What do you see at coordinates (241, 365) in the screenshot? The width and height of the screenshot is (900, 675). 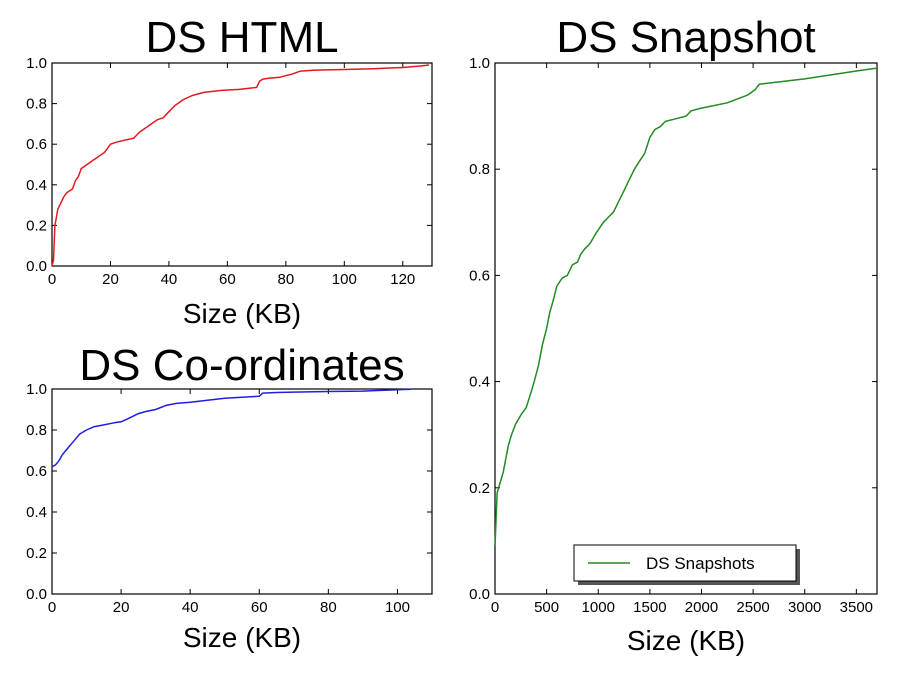 I see `chart-title: DS Co-ordinates` at bounding box center [241, 365].